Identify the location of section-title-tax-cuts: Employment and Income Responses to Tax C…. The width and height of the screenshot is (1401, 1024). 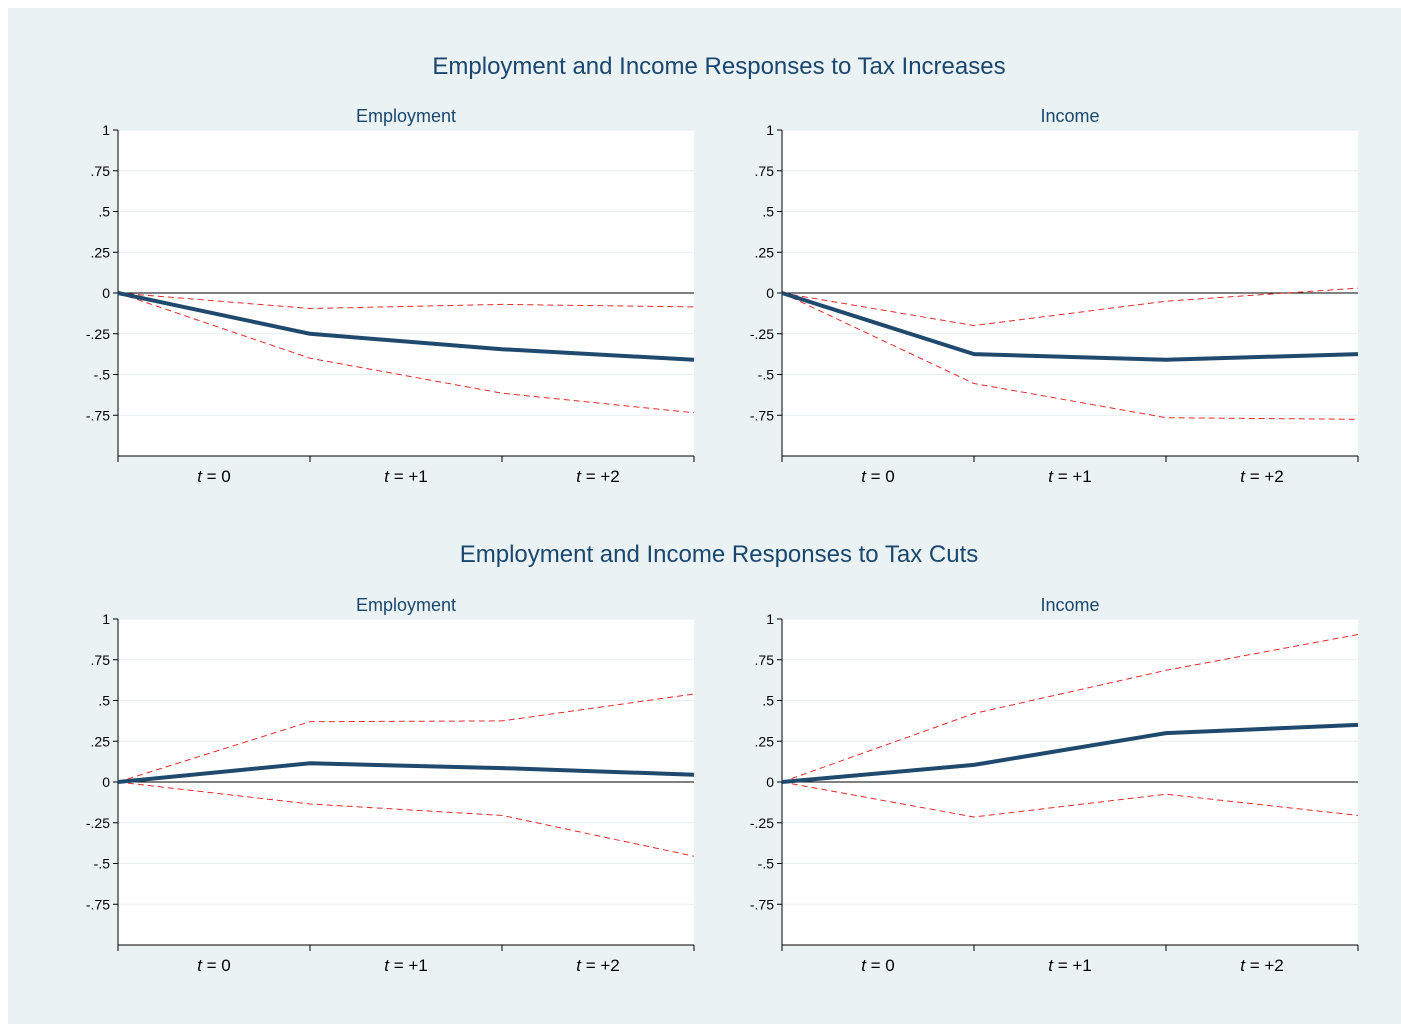
(719, 554).